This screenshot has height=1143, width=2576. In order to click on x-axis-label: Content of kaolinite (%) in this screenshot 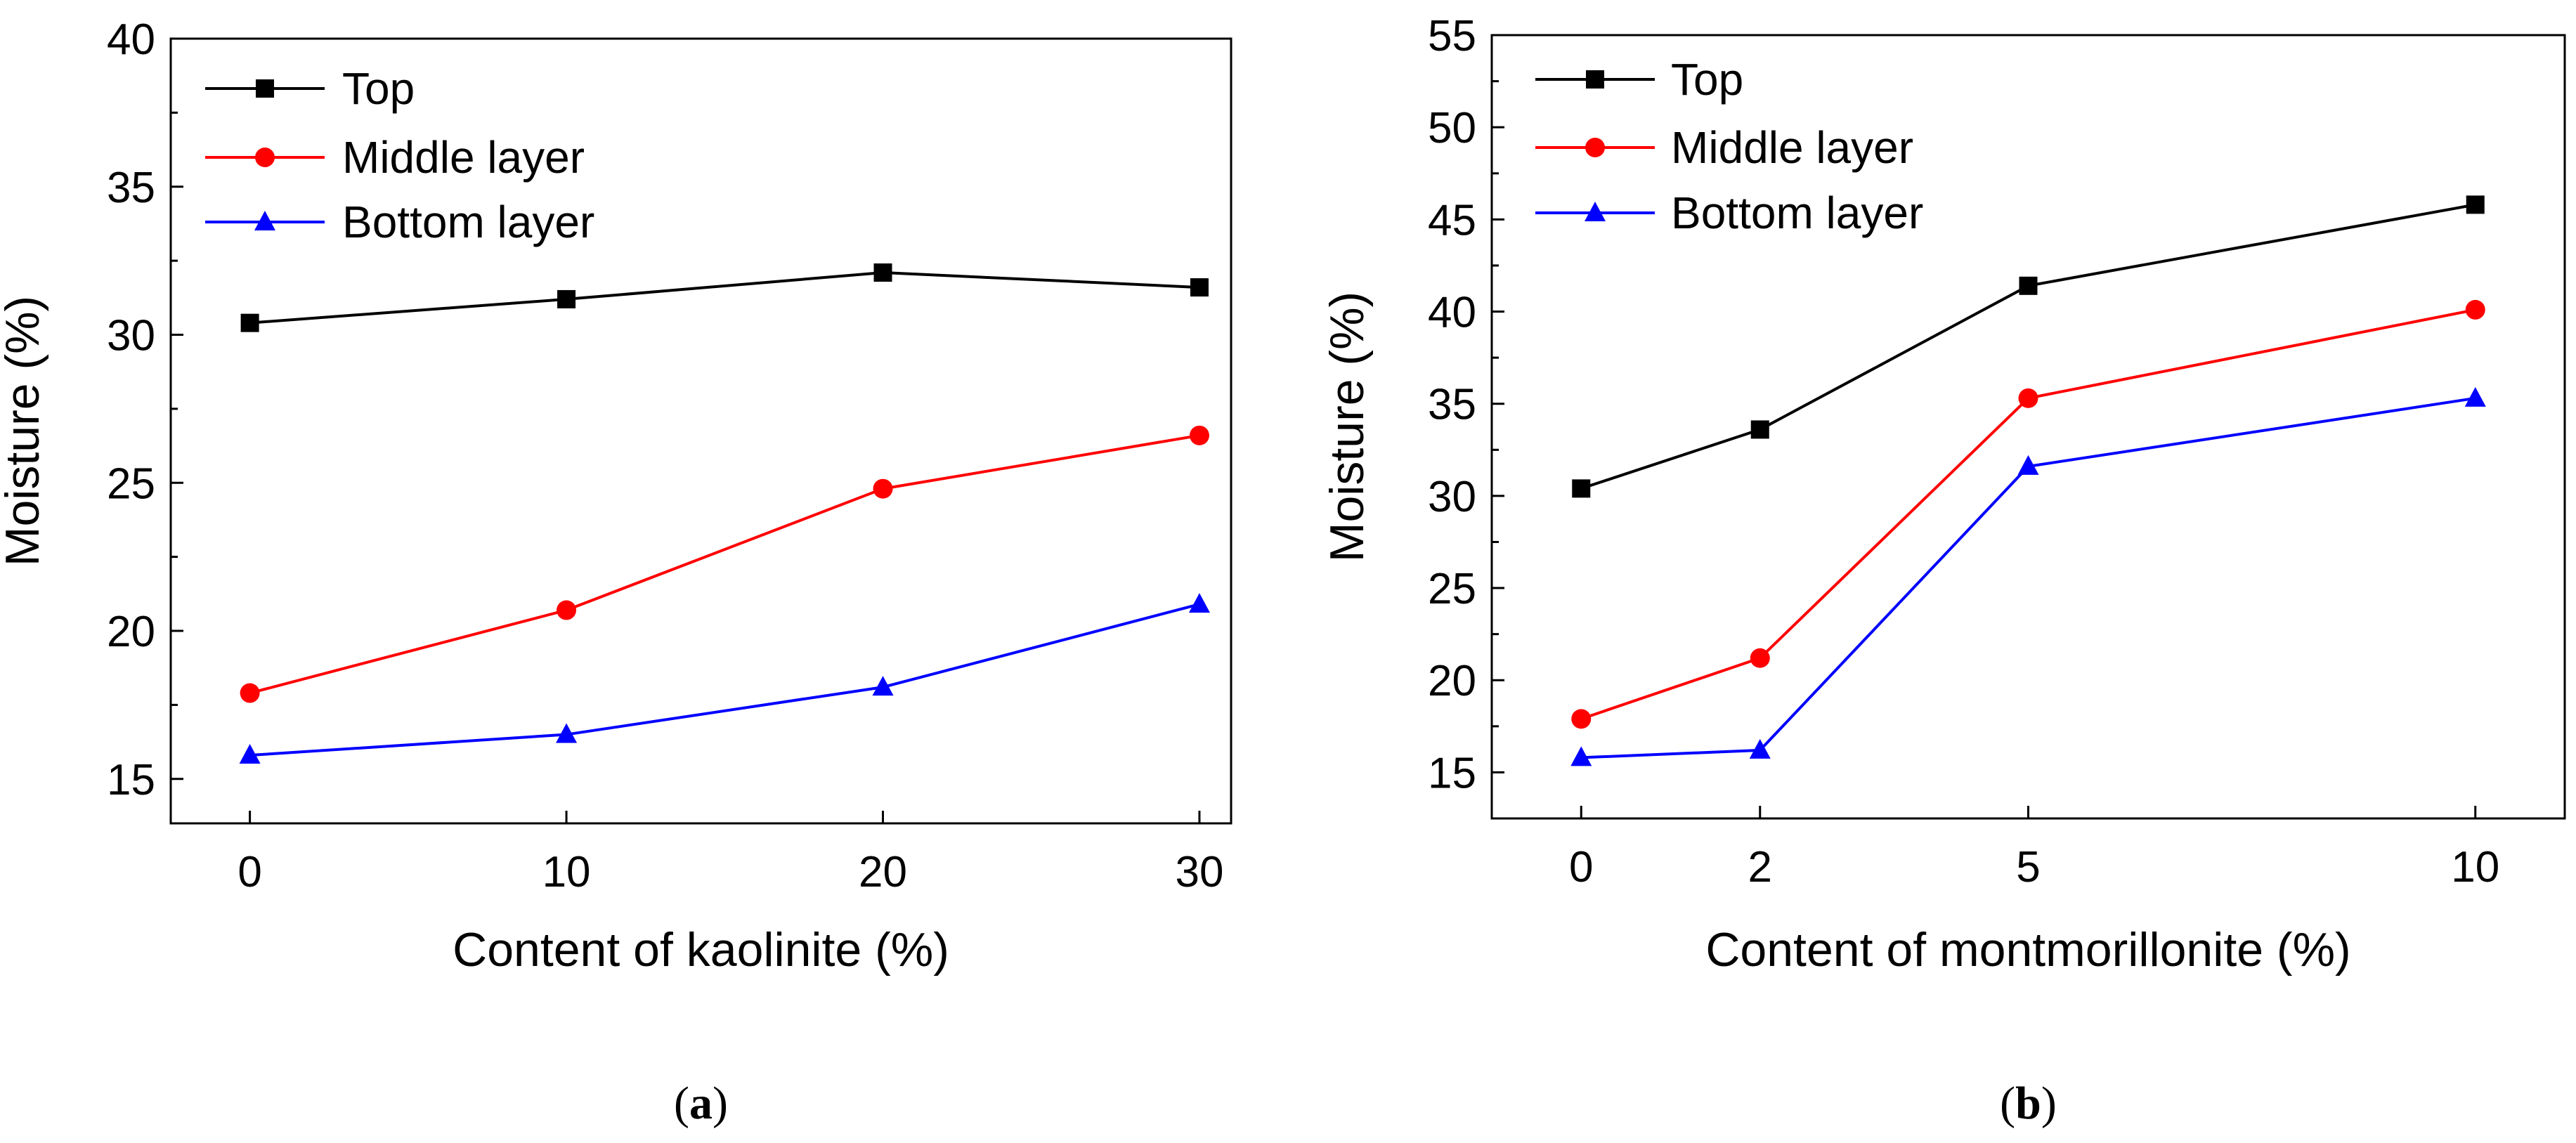, I will do `click(701, 950)`.